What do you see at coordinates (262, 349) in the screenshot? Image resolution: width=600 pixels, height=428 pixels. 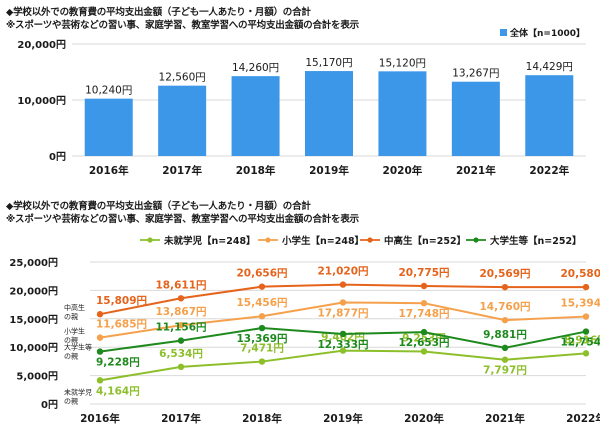 I see `chart2-data-label: 7,471円` at bounding box center [262, 349].